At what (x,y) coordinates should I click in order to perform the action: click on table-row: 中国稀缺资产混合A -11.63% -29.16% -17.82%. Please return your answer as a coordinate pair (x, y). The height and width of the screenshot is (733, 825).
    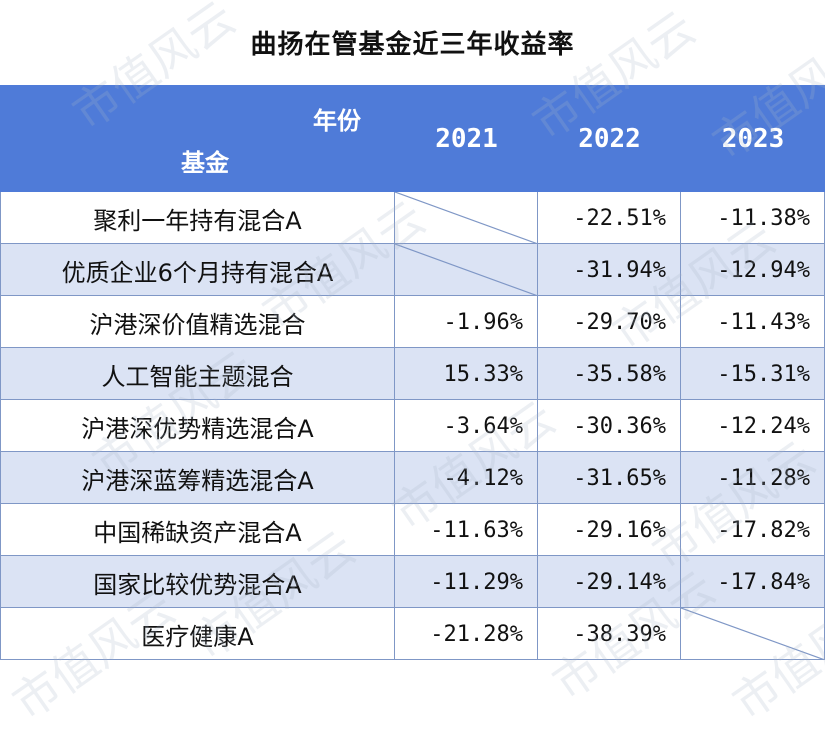
    Looking at the image, I should click on (412, 530).